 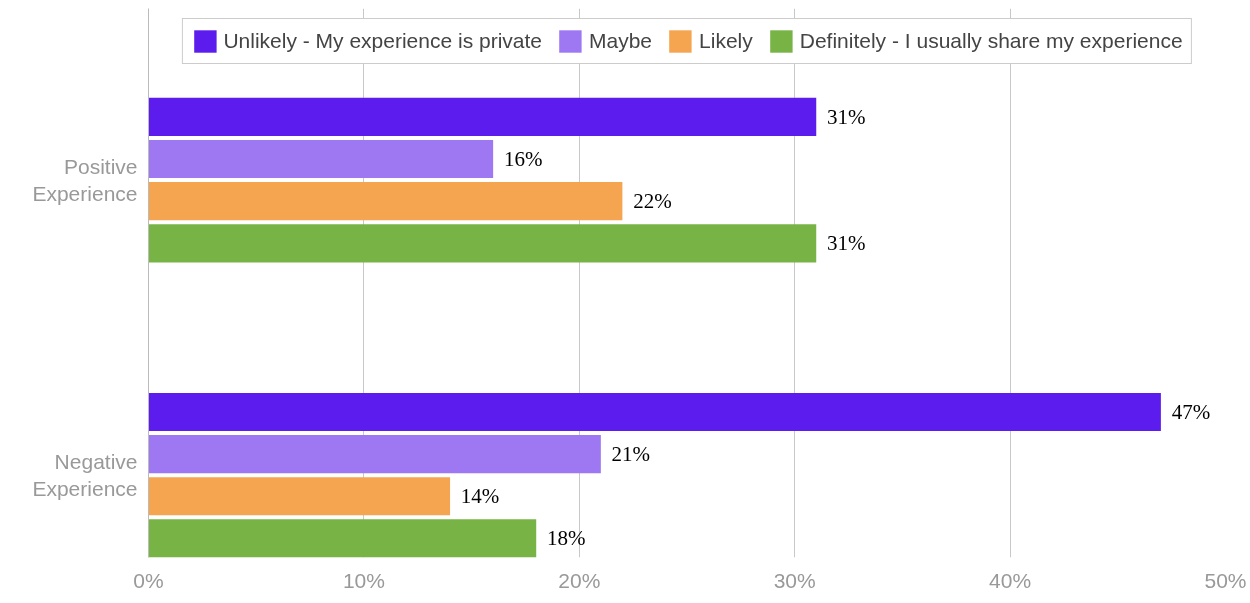 I want to click on data-label: 16%, so click(x=523, y=159).